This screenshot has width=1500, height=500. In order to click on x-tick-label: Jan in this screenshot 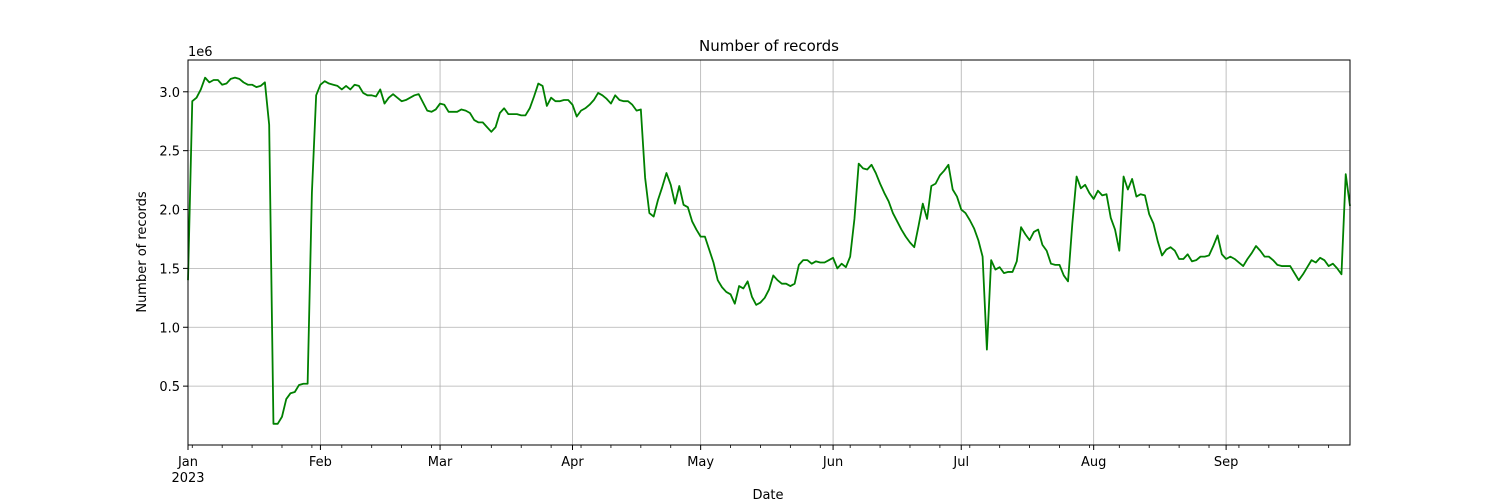, I will do `click(187, 462)`.